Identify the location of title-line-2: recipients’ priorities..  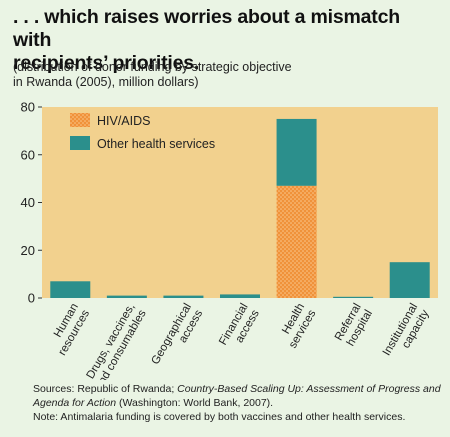
(106, 63).